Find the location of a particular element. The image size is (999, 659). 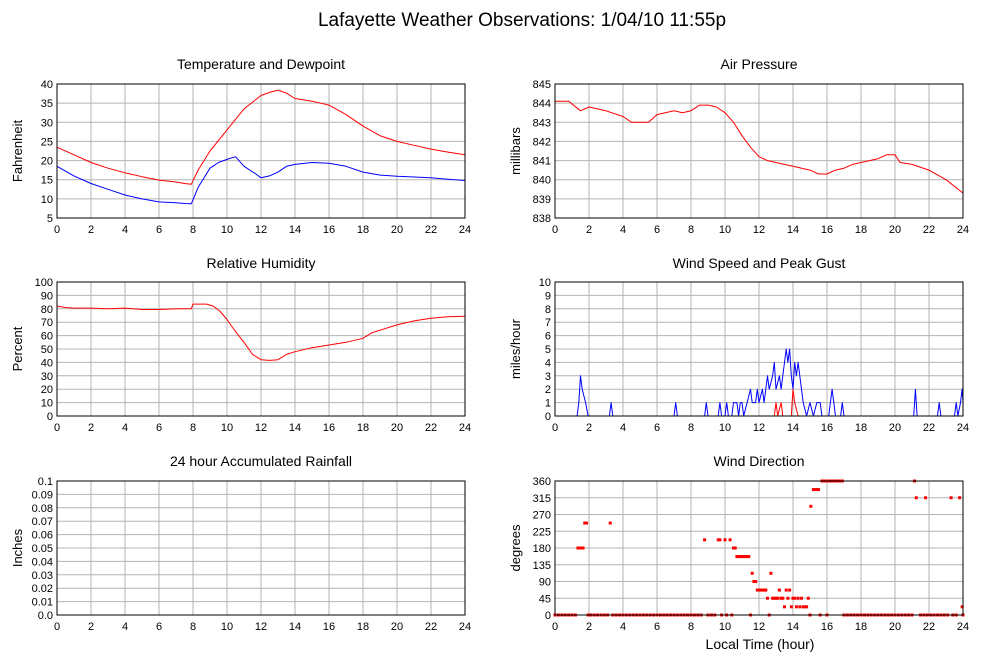

chart-title: Relative Humidity is located at coordinates (261, 263).